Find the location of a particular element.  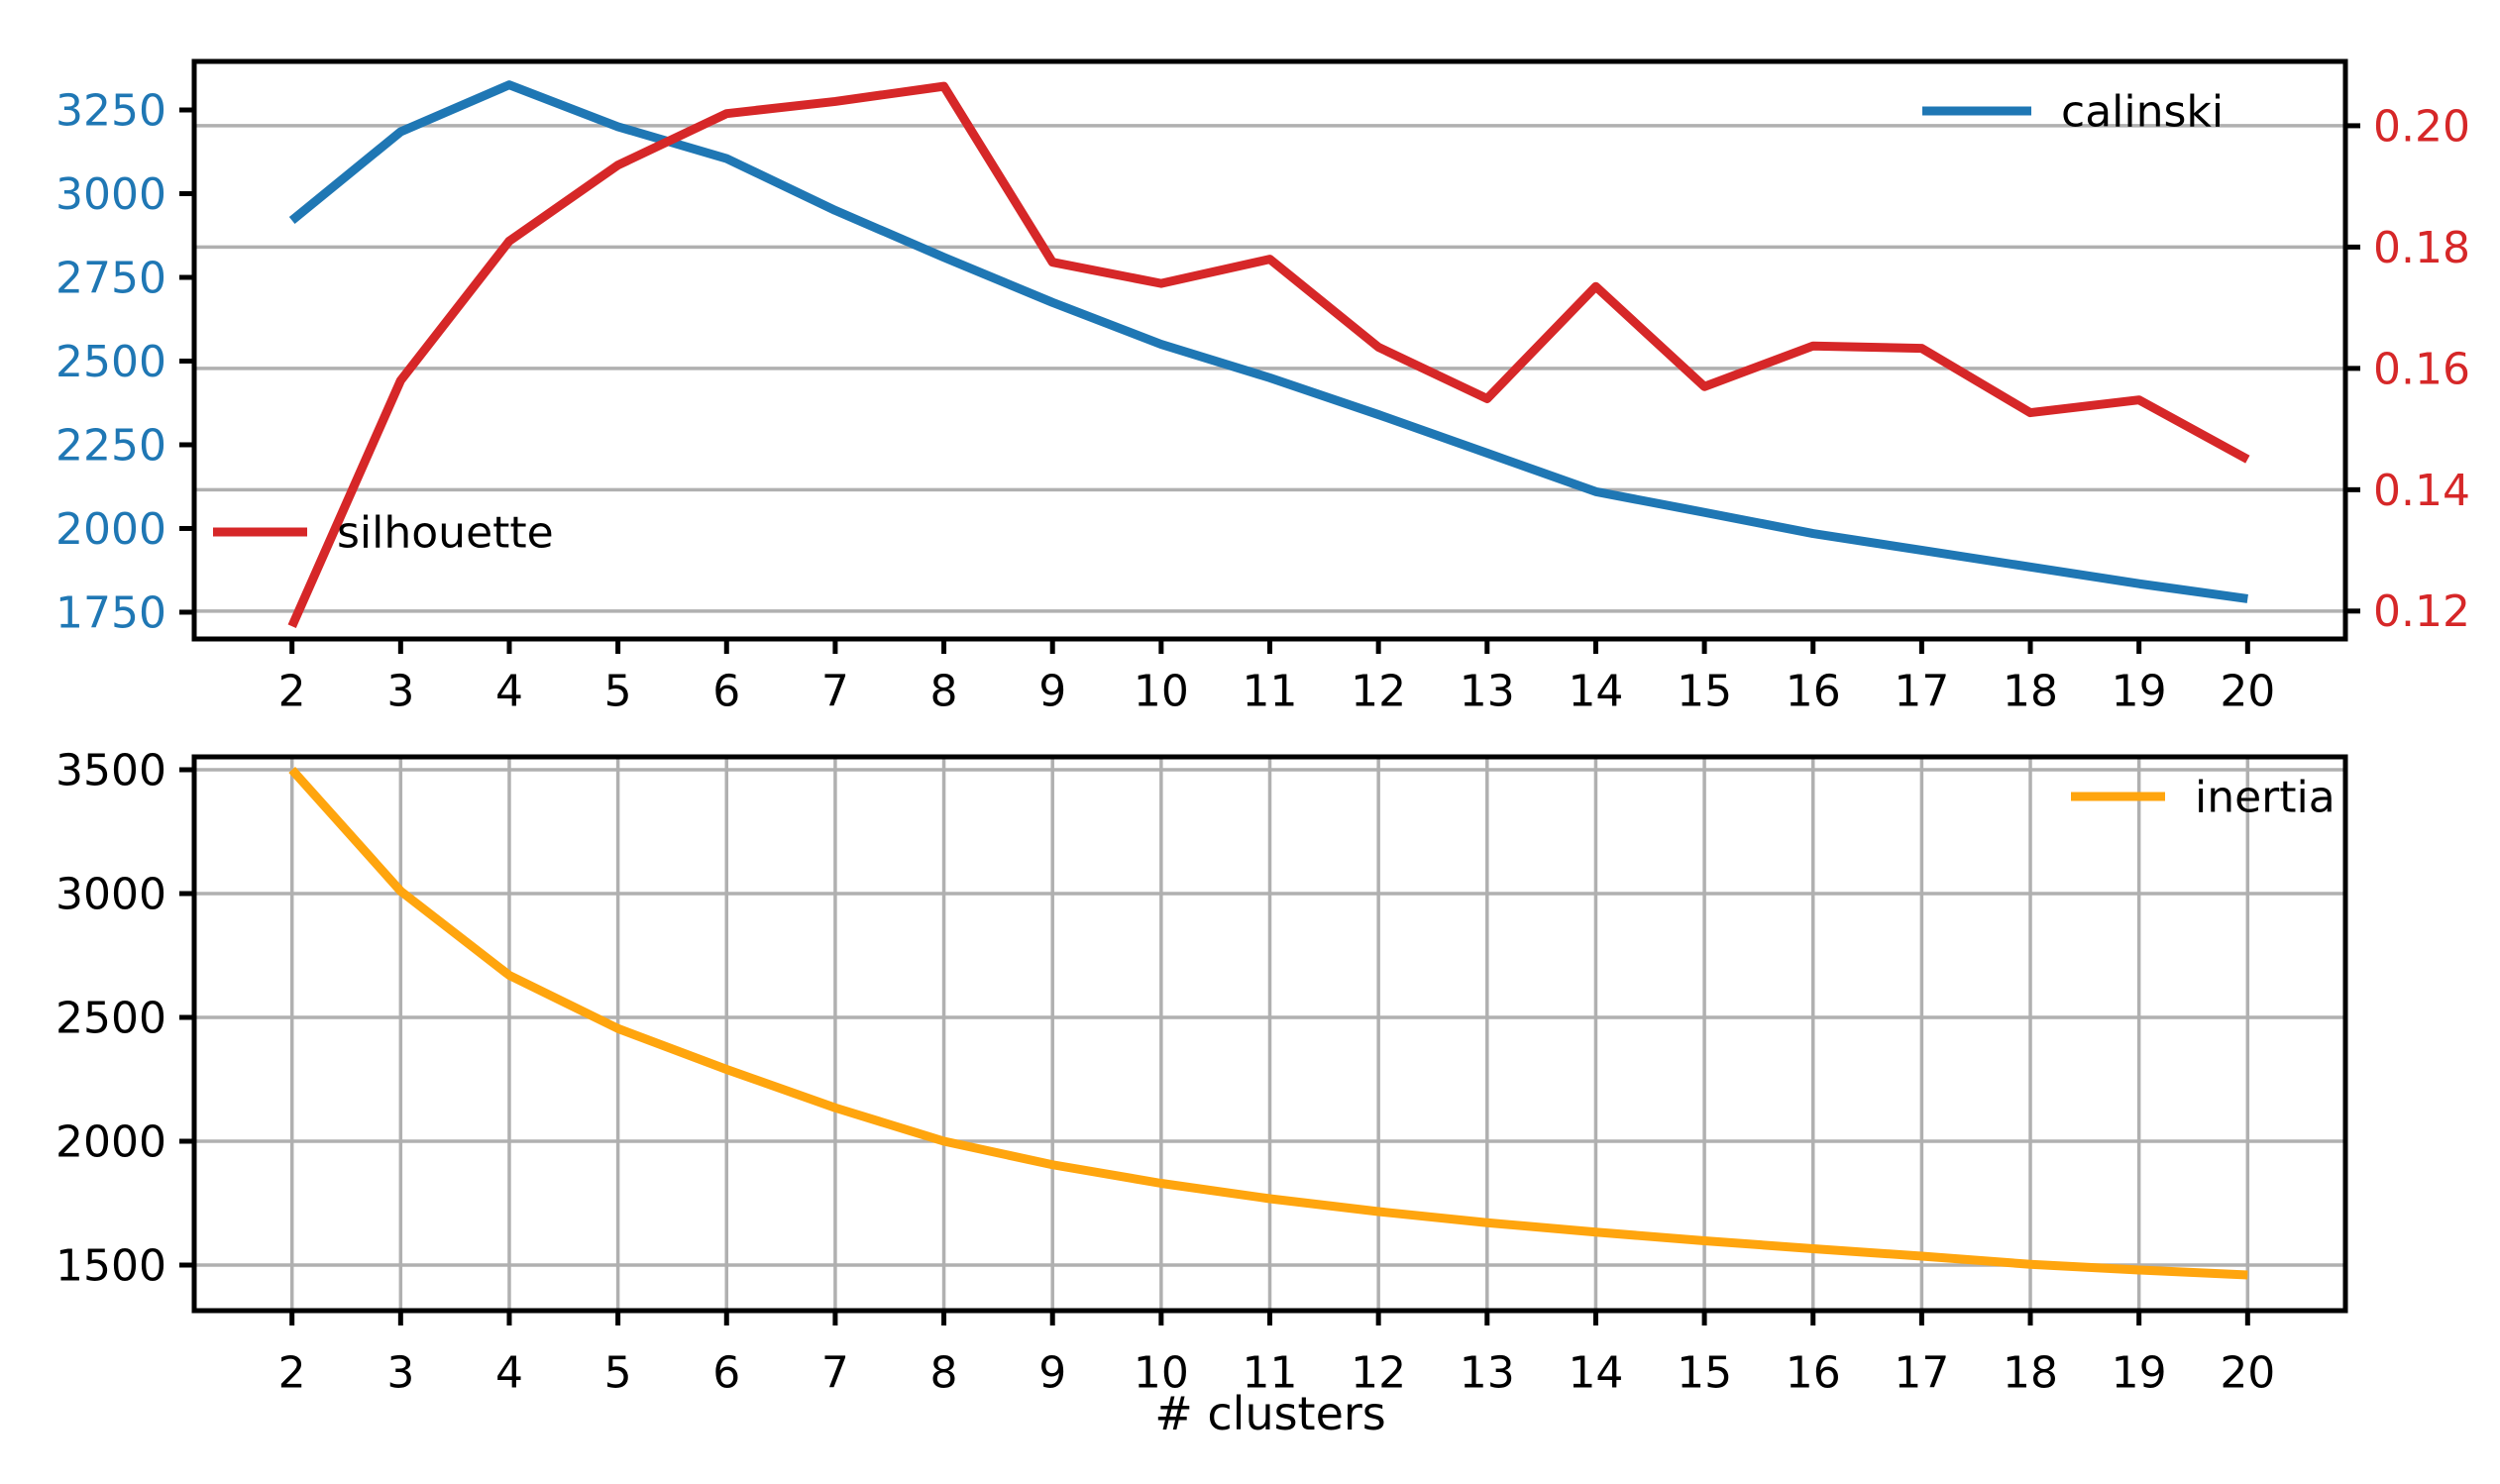

calinski-legend-label: calinski is located at coordinates (2142, 112).